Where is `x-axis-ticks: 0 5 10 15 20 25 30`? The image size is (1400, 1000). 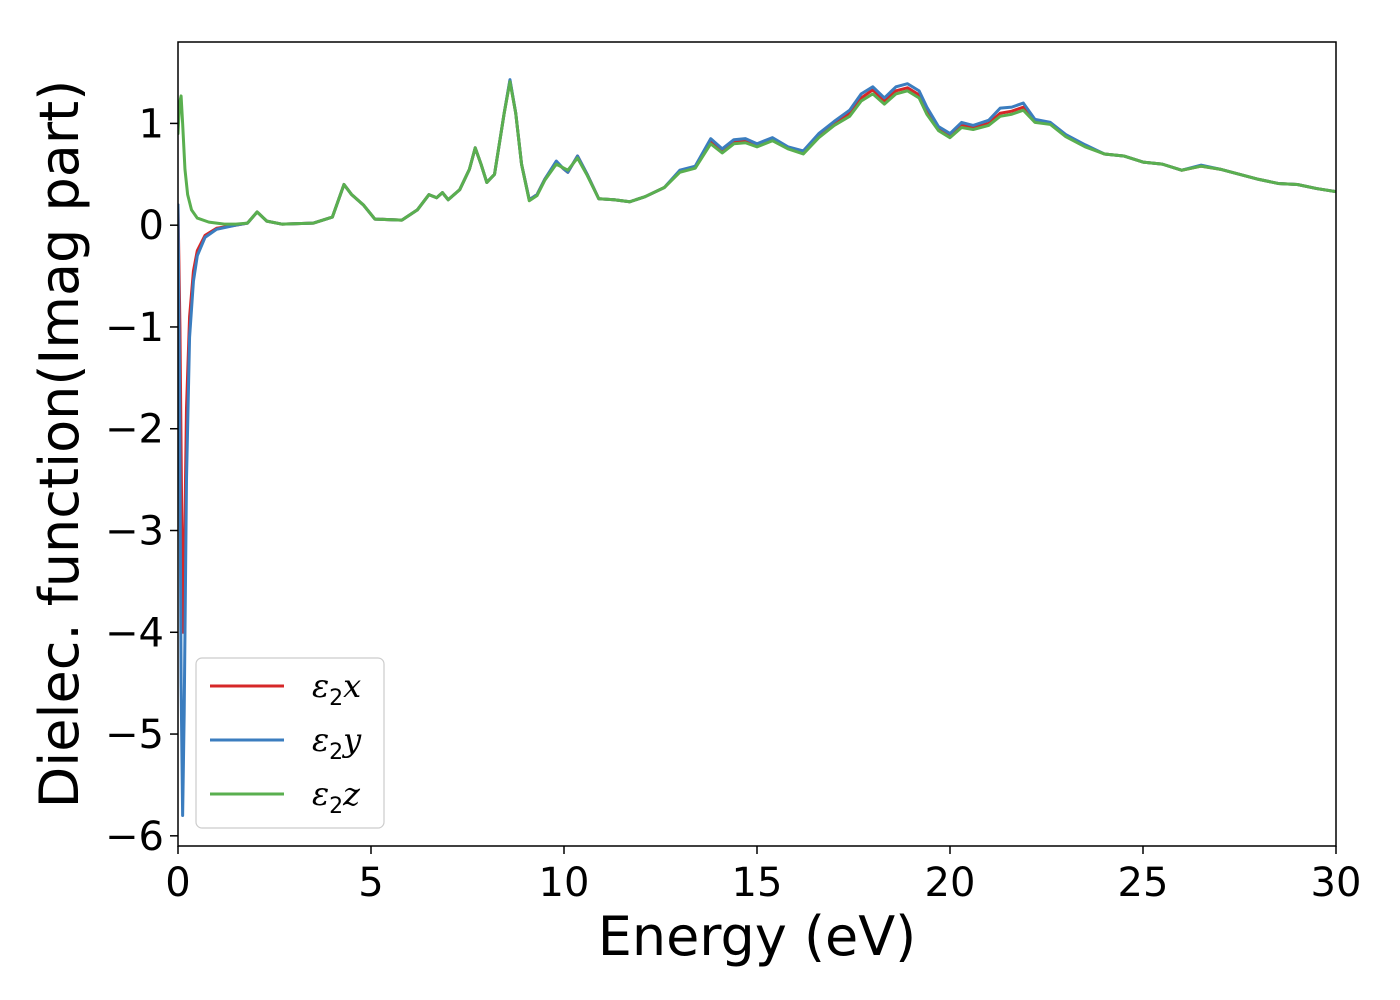 x-axis-ticks: 0 5 10 15 20 25 30 is located at coordinates (763, 876).